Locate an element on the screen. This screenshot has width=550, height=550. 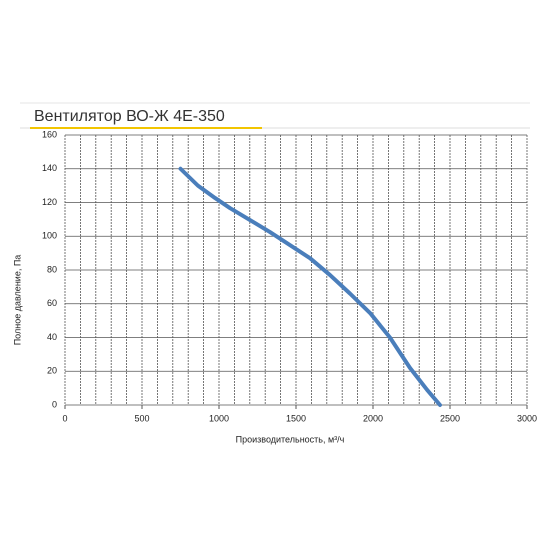
y-tick-label: 0 is located at coordinates (54, 404).